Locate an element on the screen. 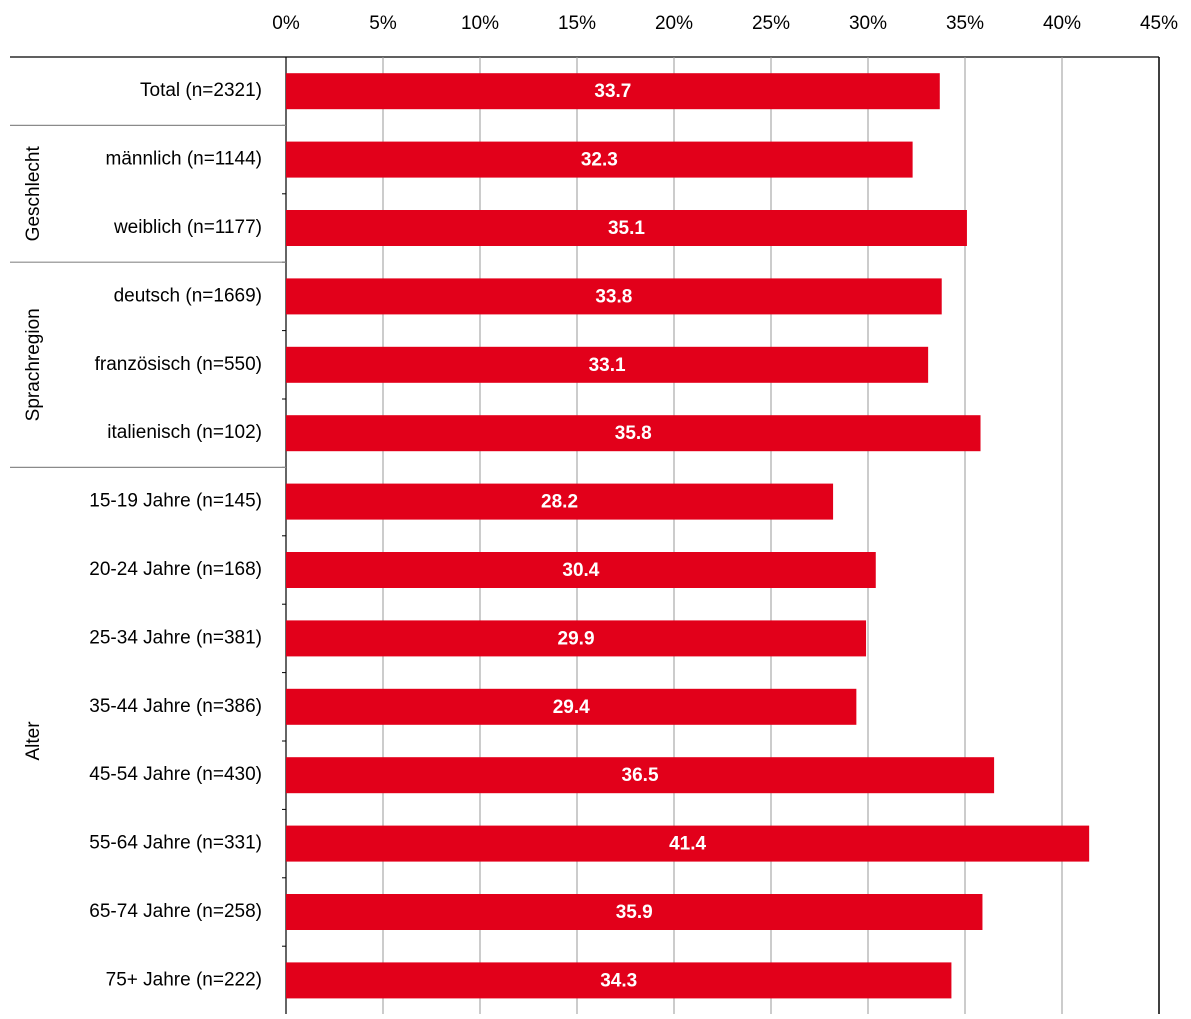  bar-value-label: 41.4 is located at coordinates (687, 844).